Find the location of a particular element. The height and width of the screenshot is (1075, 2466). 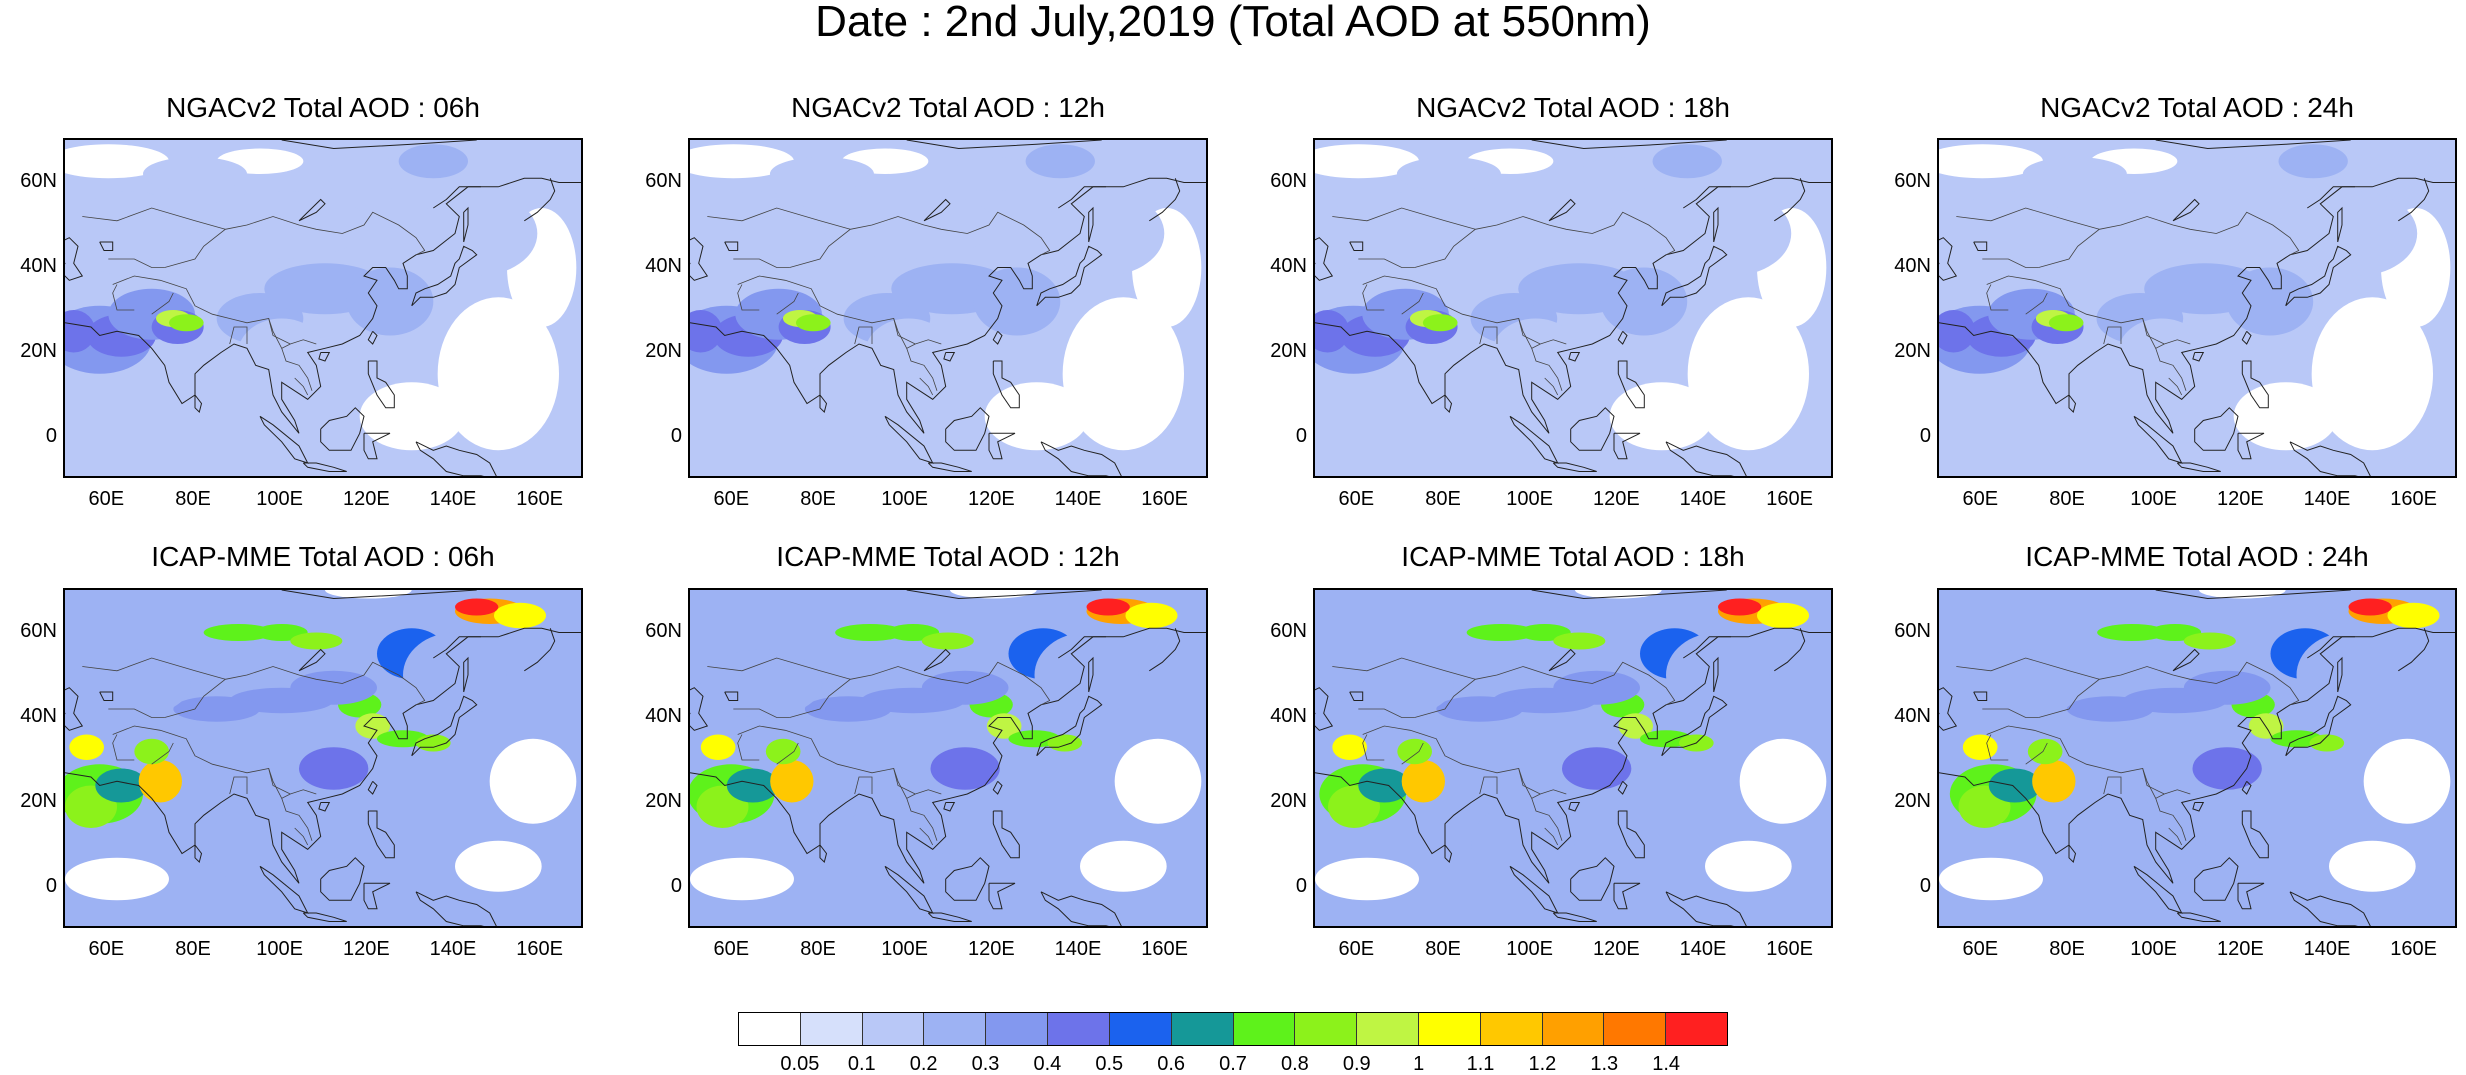

panel-title: ICAP-MME Total AOD : 12h is located at coordinates (948, 556).